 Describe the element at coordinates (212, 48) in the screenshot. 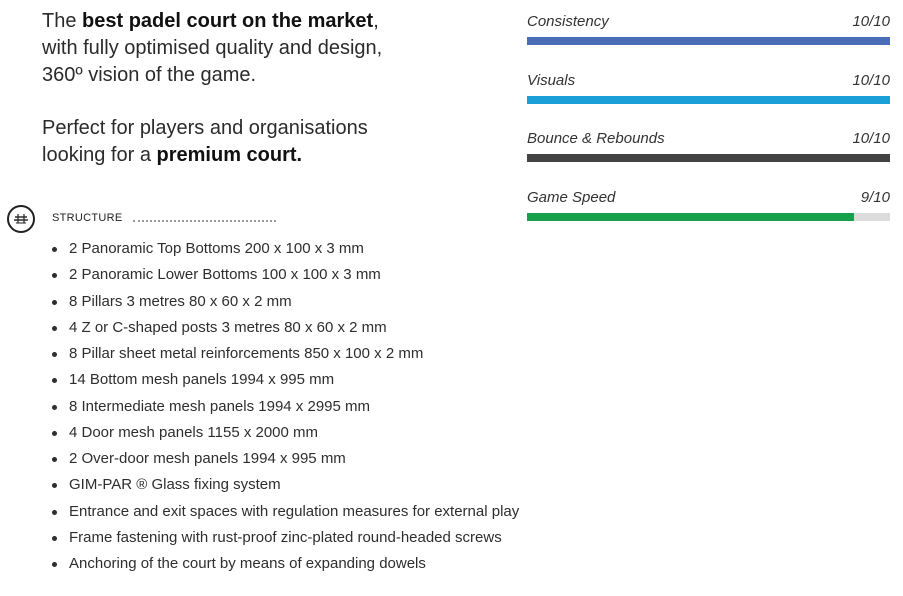

I see `intro-line2: with fully optimised quality and design,` at that location.